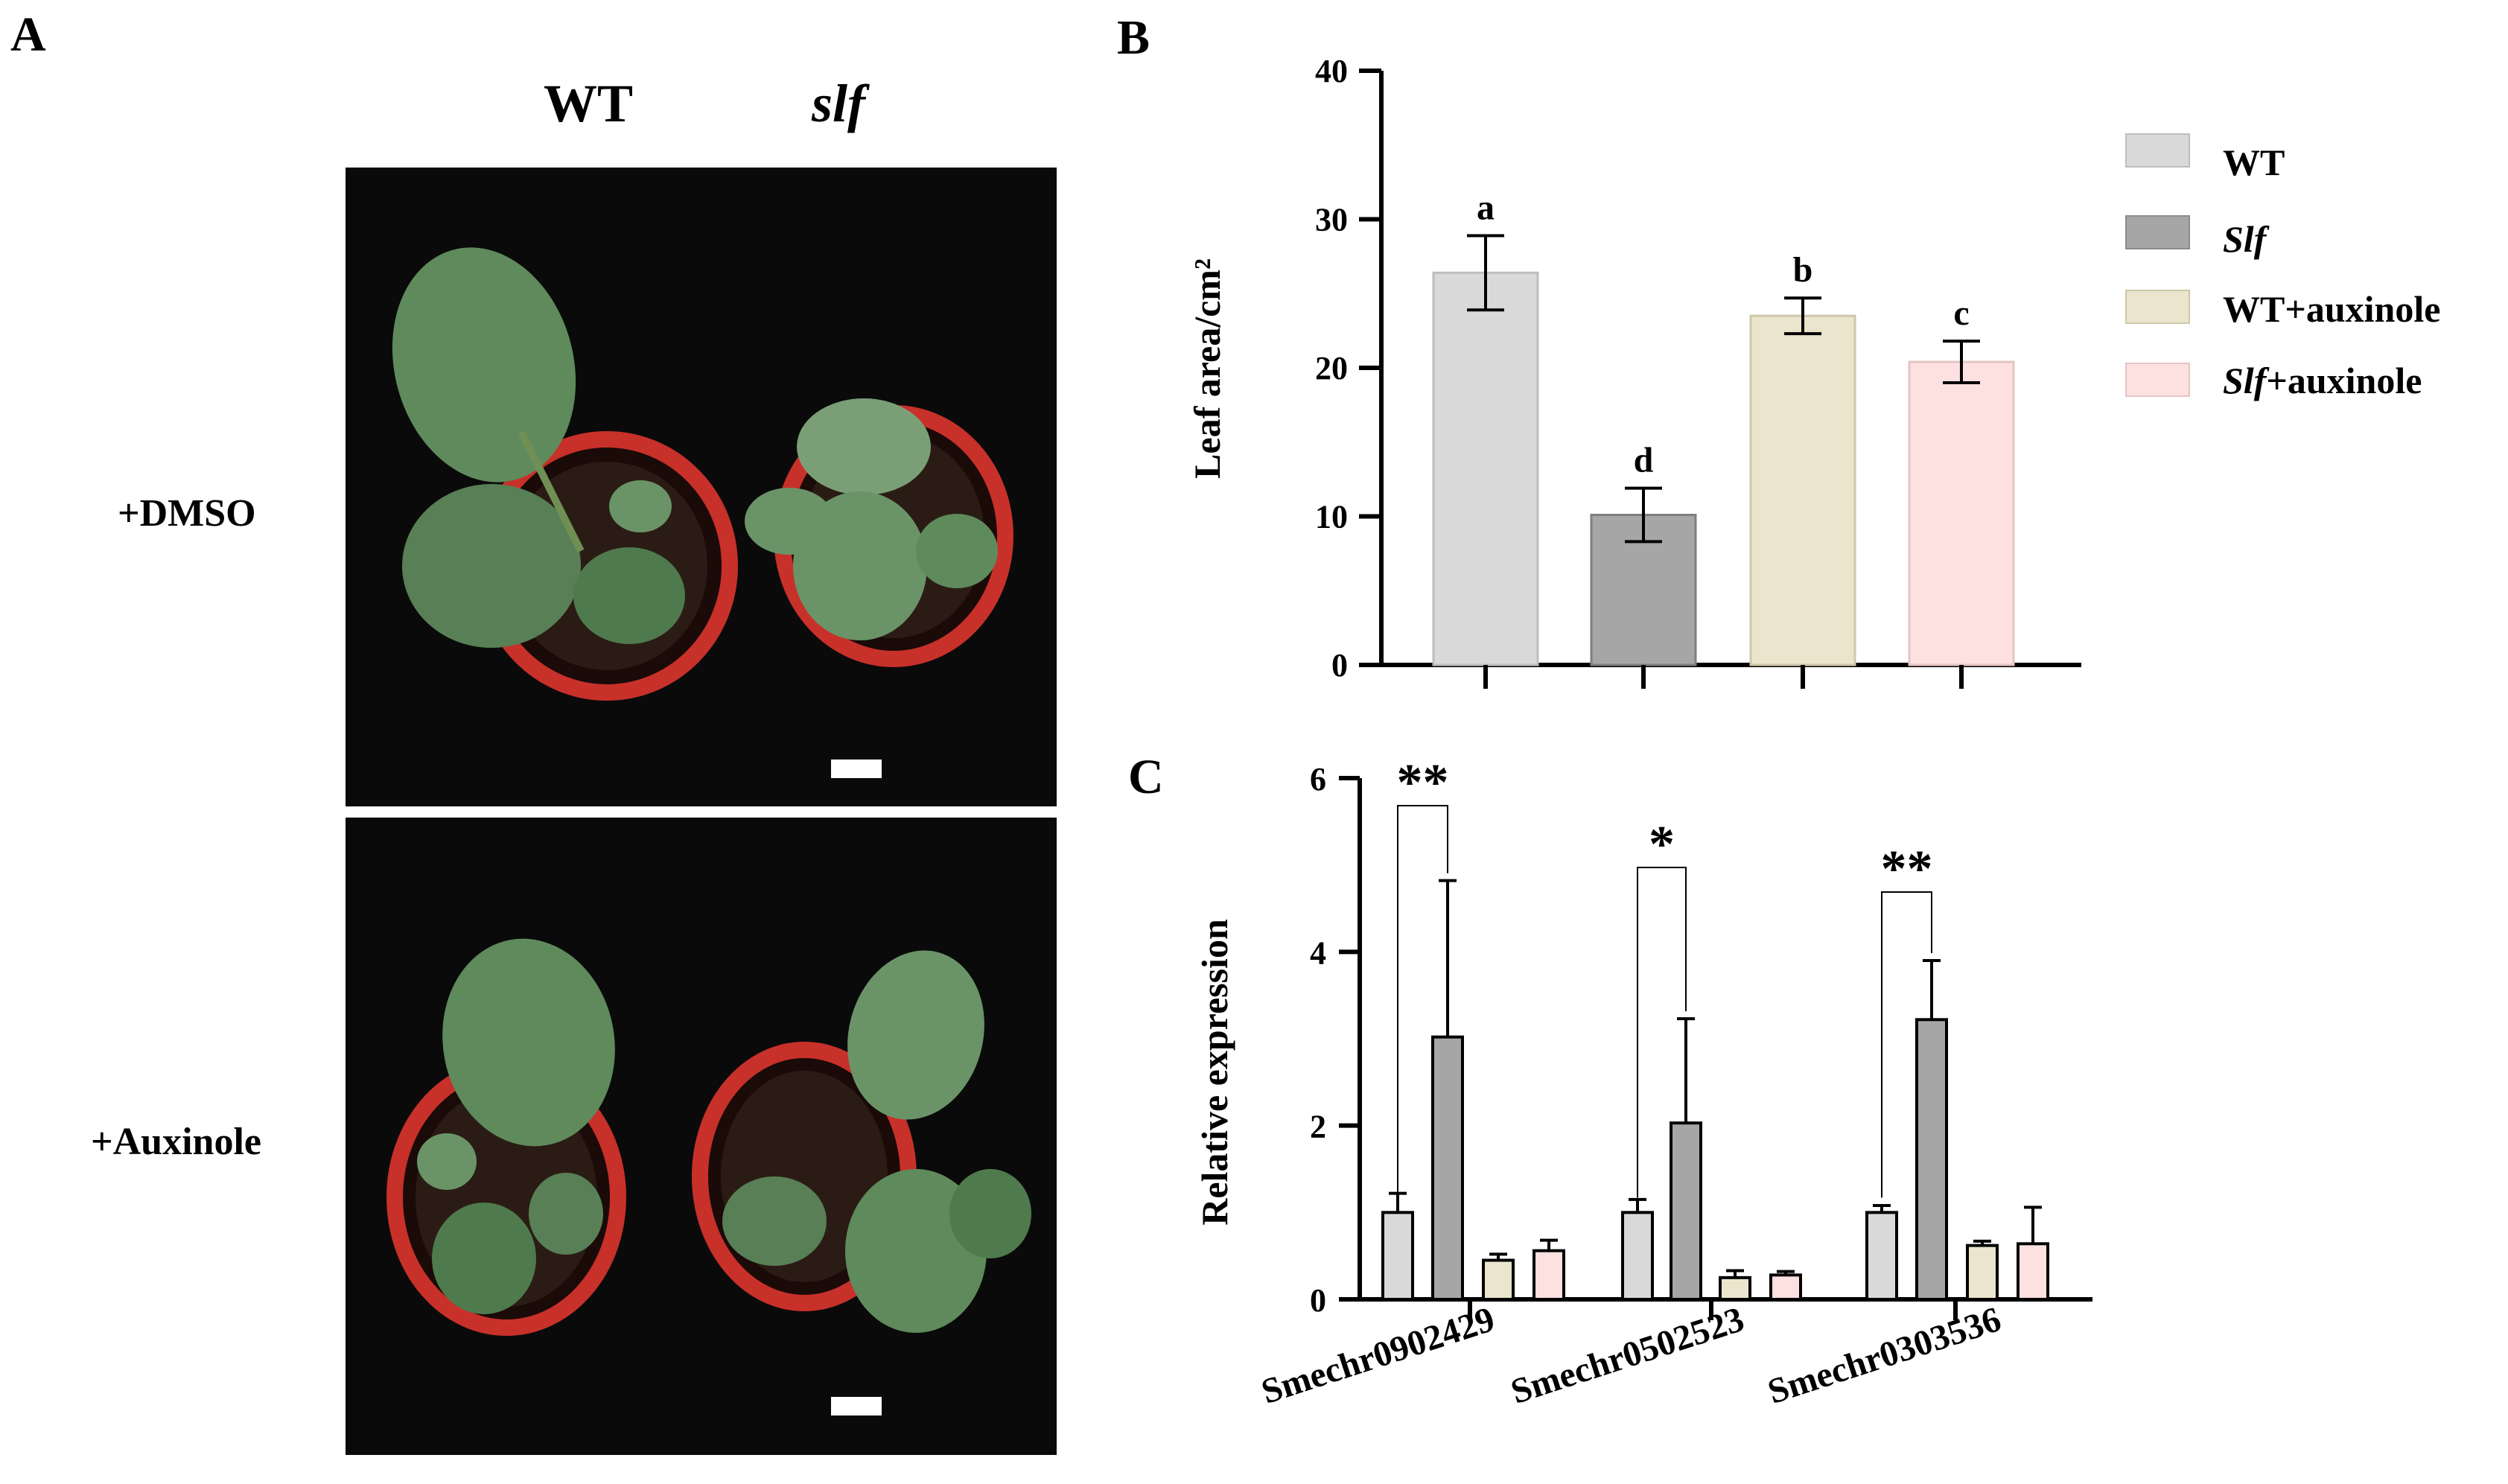  What do you see at coordinates (2205, 158) in the screenshot?
I see `legend-item-wt: WT` at bounding box center [2205, 158].